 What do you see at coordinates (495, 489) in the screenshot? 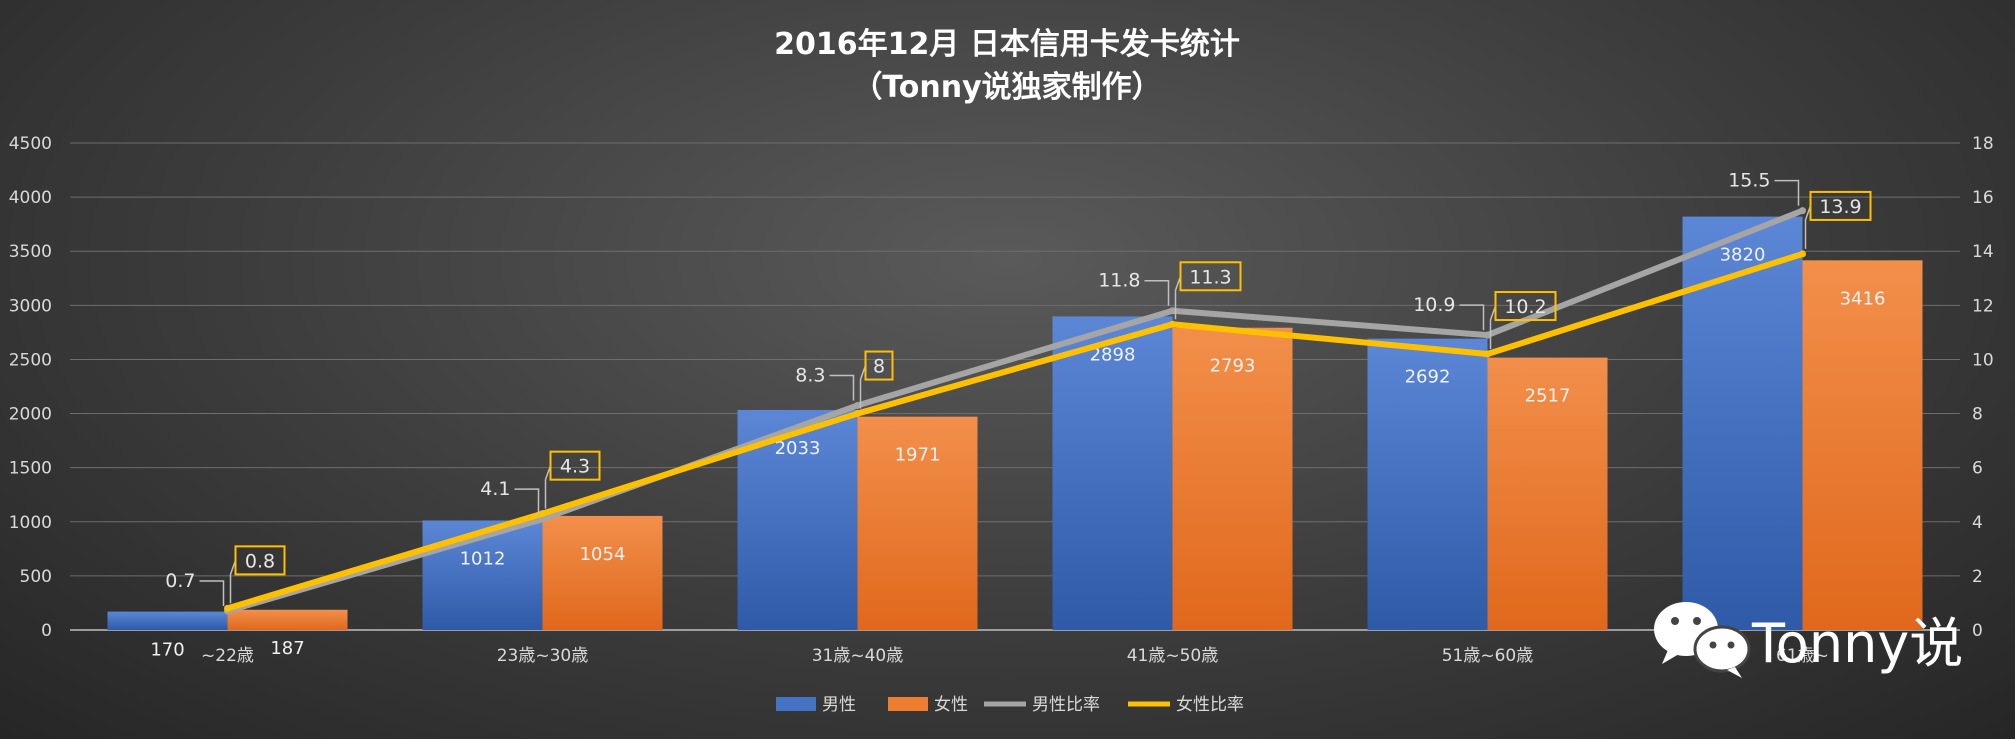
I see `ratio-label-male: 4.1` at bounding box center [495, 489].